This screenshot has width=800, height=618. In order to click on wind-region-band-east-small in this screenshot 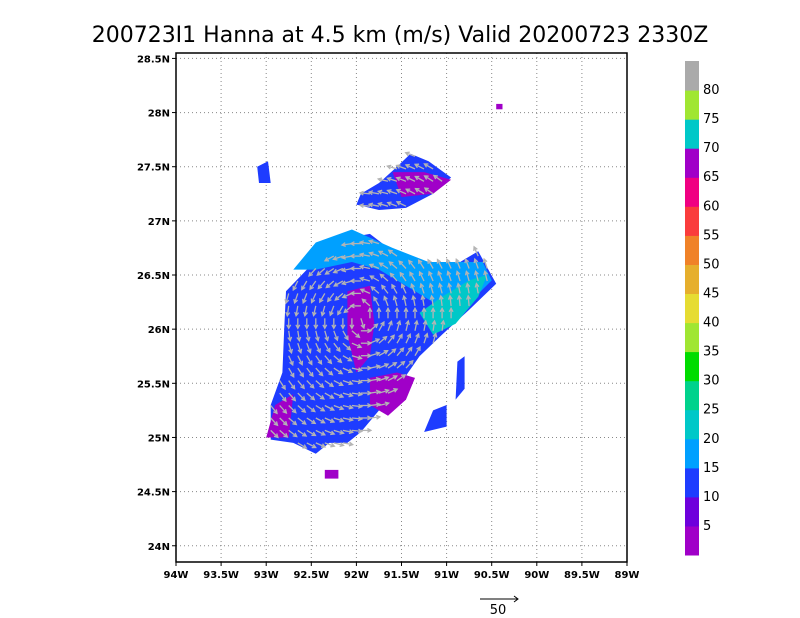, I will do `click(435, 418)`.